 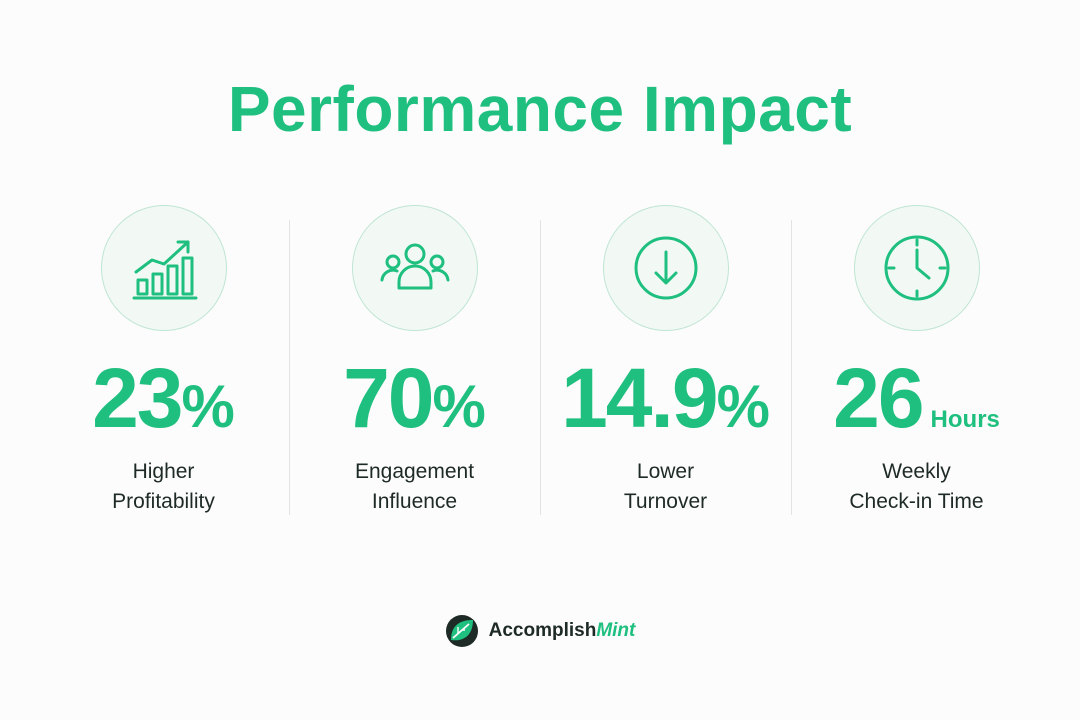 I want to click on stat-value: 23%, so click(x=163, y=398).